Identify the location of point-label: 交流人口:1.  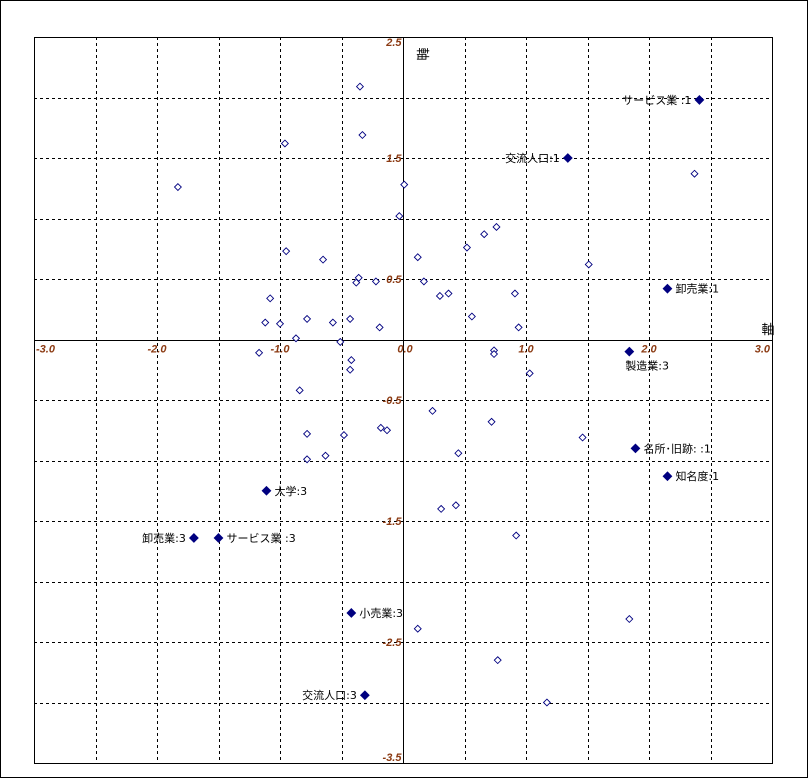
(532, 158).